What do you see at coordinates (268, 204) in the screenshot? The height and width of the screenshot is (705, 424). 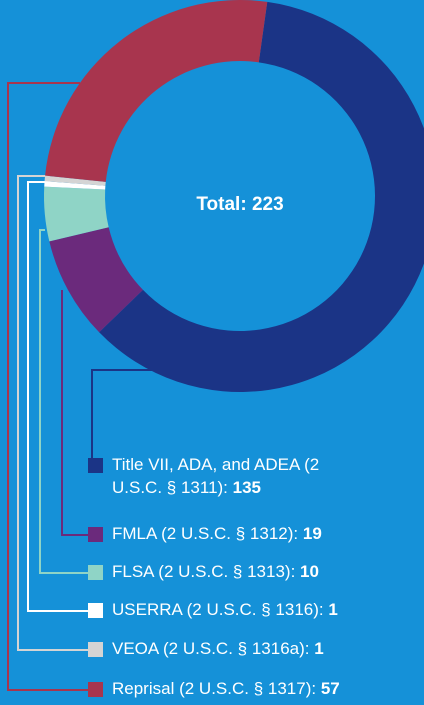 I see `total: 223` at bounding box center [268, 204].